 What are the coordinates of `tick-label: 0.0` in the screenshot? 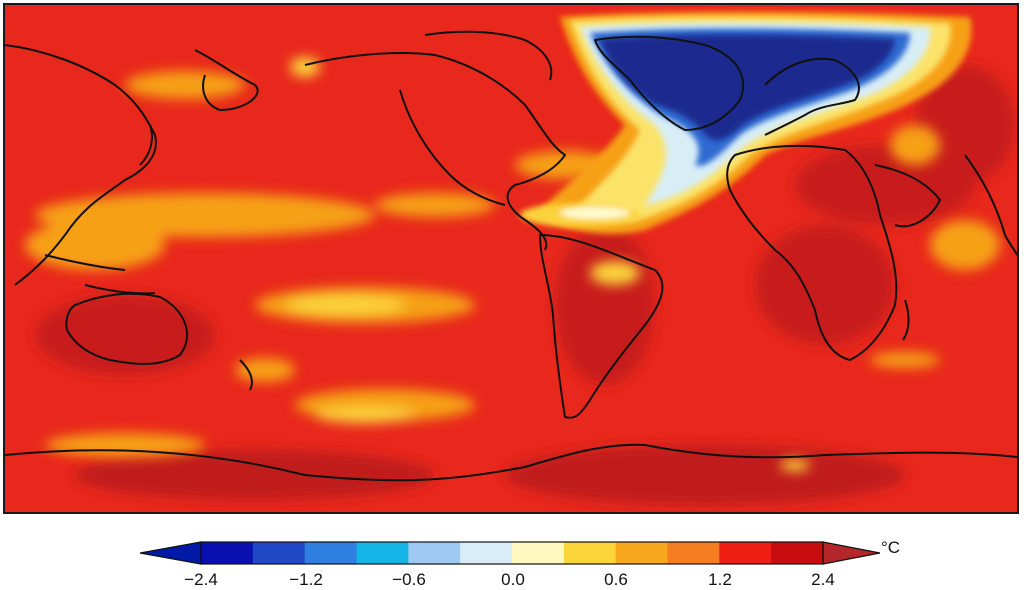 It's located at (513, 579).